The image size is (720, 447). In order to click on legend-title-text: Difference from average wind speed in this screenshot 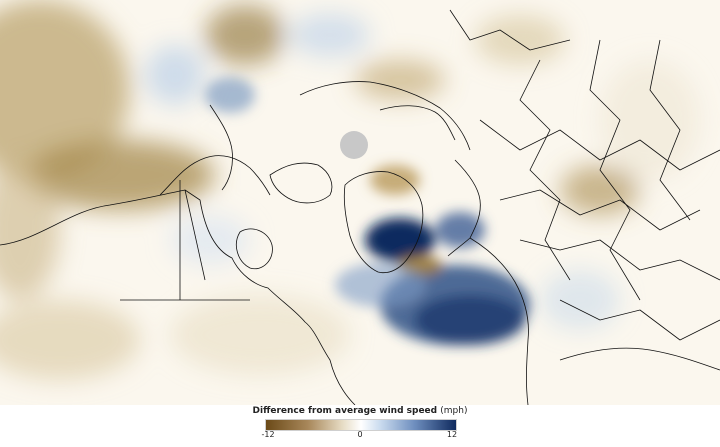, I will do `click(345, 411)`.